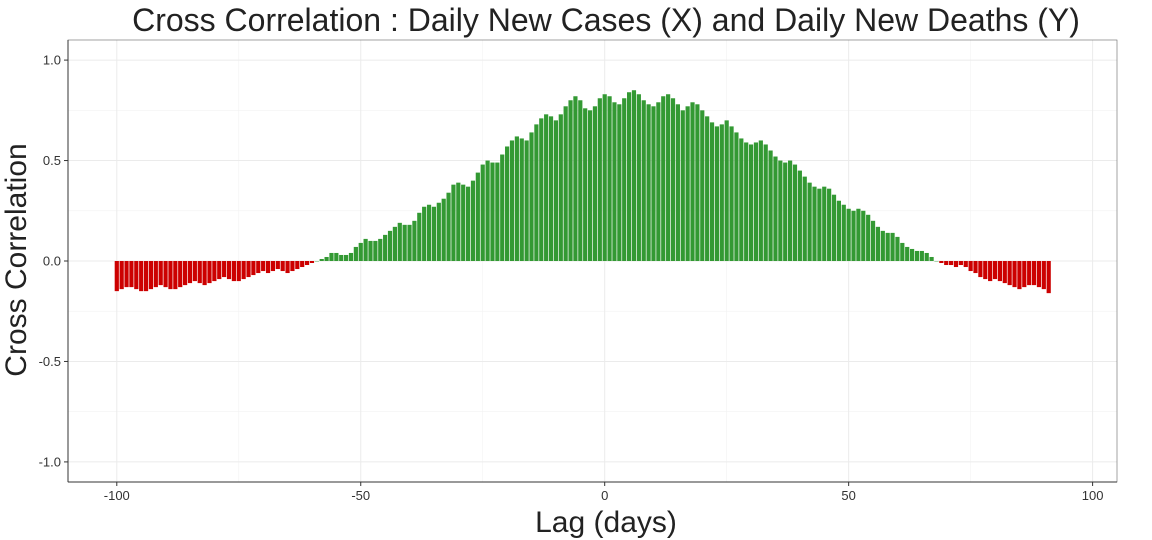 Image resolution: width=1152 pixels, height=540 pixels. I want to click on x-axis-label: Lag (days), so click(606, 522).